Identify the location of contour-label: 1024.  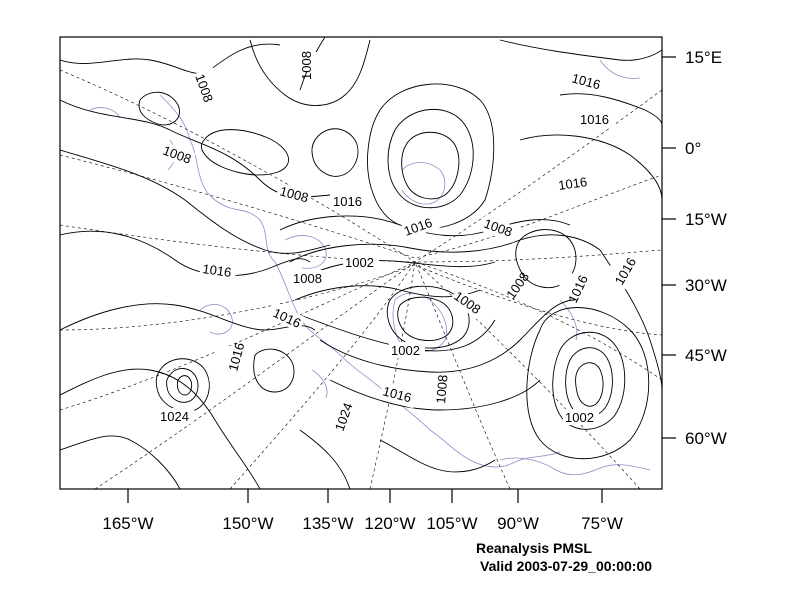
(174, 416).